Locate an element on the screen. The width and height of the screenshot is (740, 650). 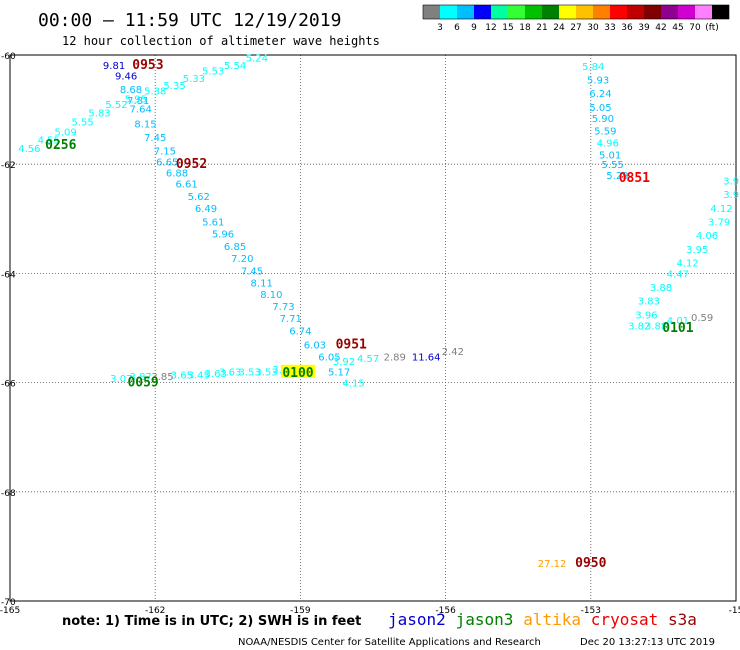
wave-height-value: 6.05 is located at coordinates (329, 357).